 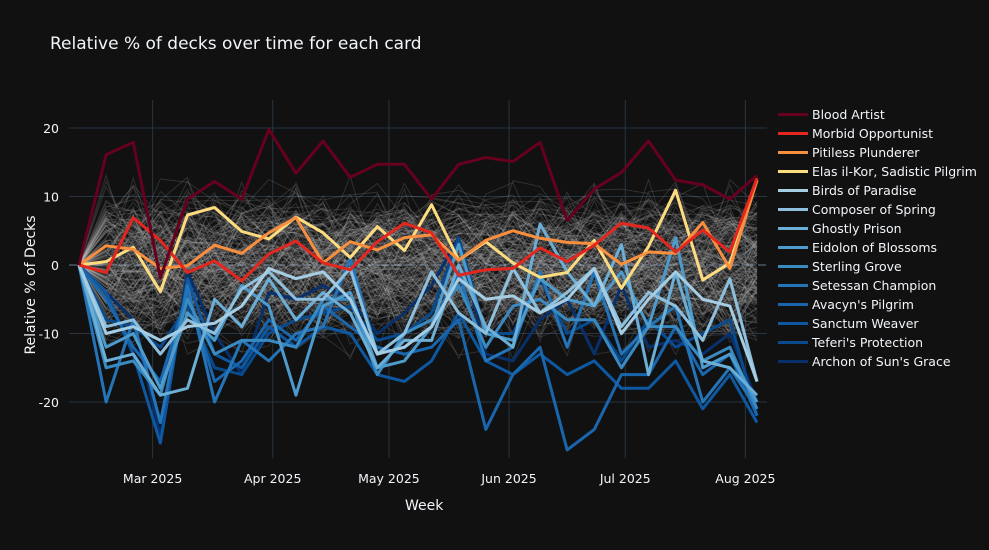 What do you see at coordinates (877, 190) in the screenshot?
I see `legend-item: Birds of Paradise` at bounding box center [877, 190].